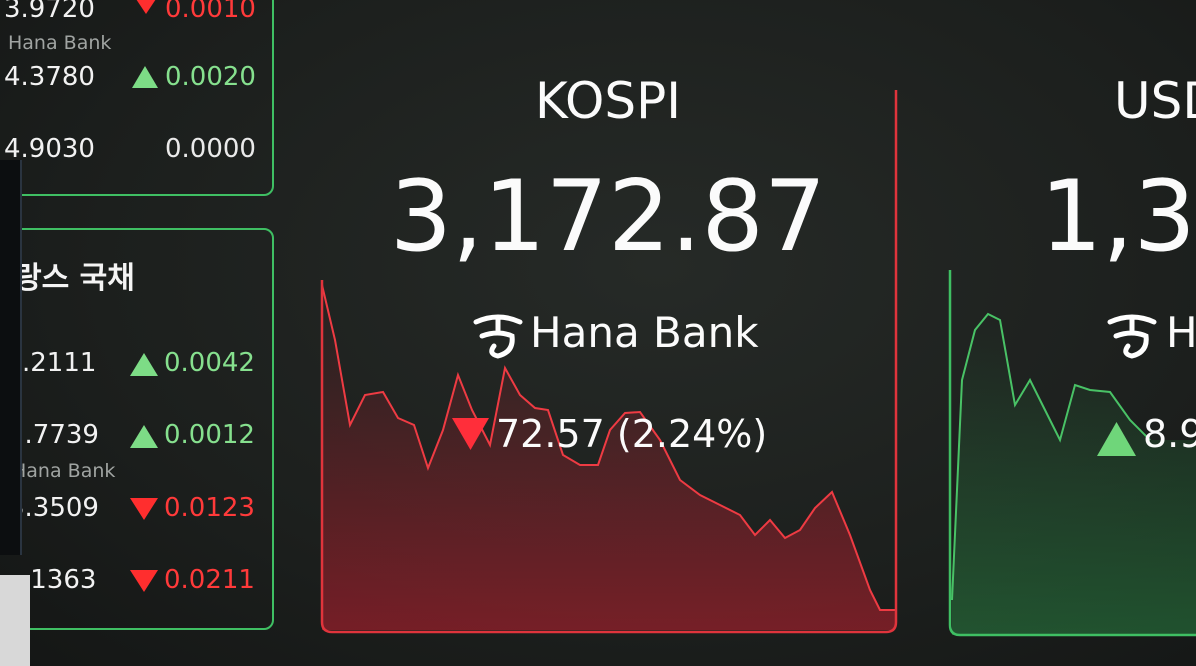 The image size is (1196, 666). I want to click on panel-border, so click(1072, 453).